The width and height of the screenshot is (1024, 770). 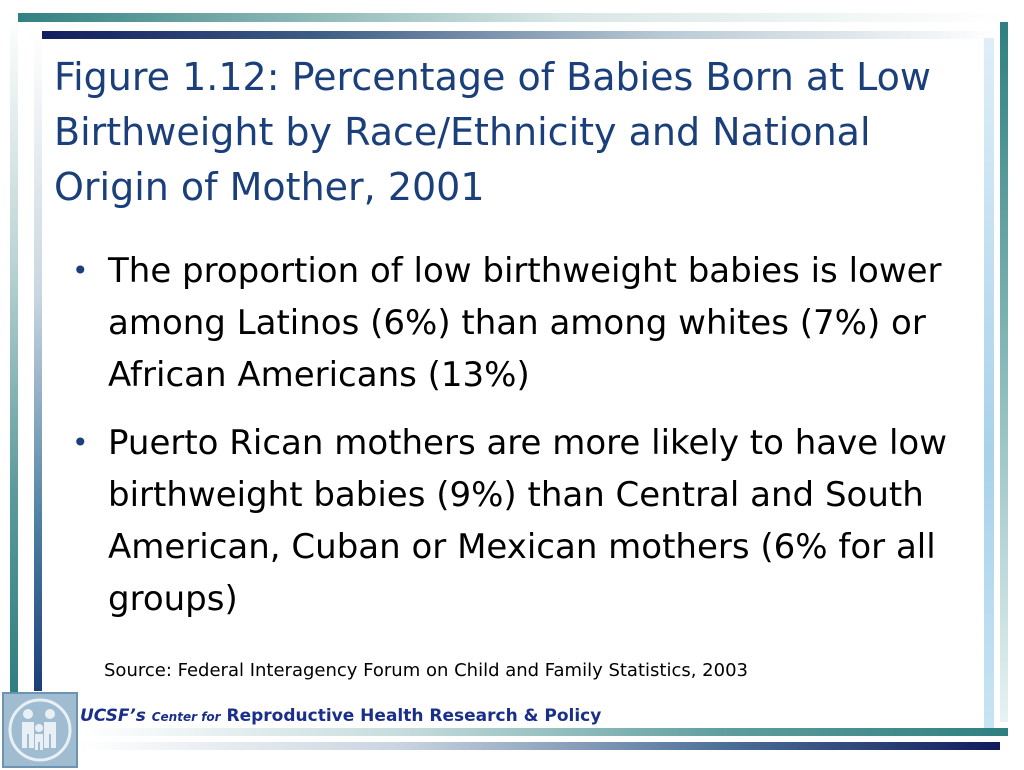 I want to click on family-figures-logo-icon, so click(x=40, y=730).